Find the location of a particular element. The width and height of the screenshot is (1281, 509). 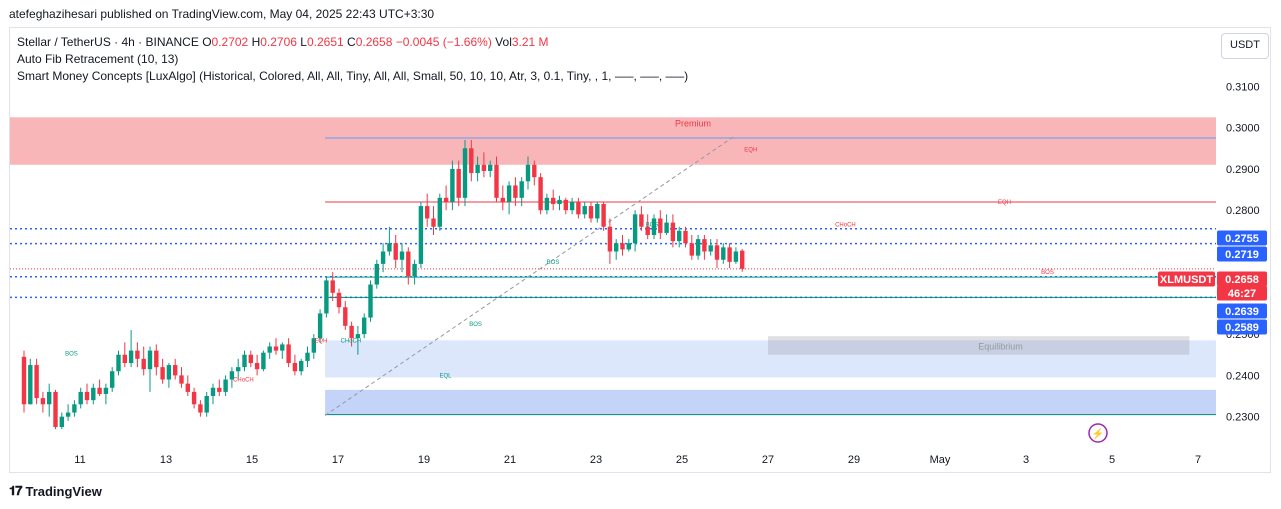

open-label: O is located at coordinates (207, 42).